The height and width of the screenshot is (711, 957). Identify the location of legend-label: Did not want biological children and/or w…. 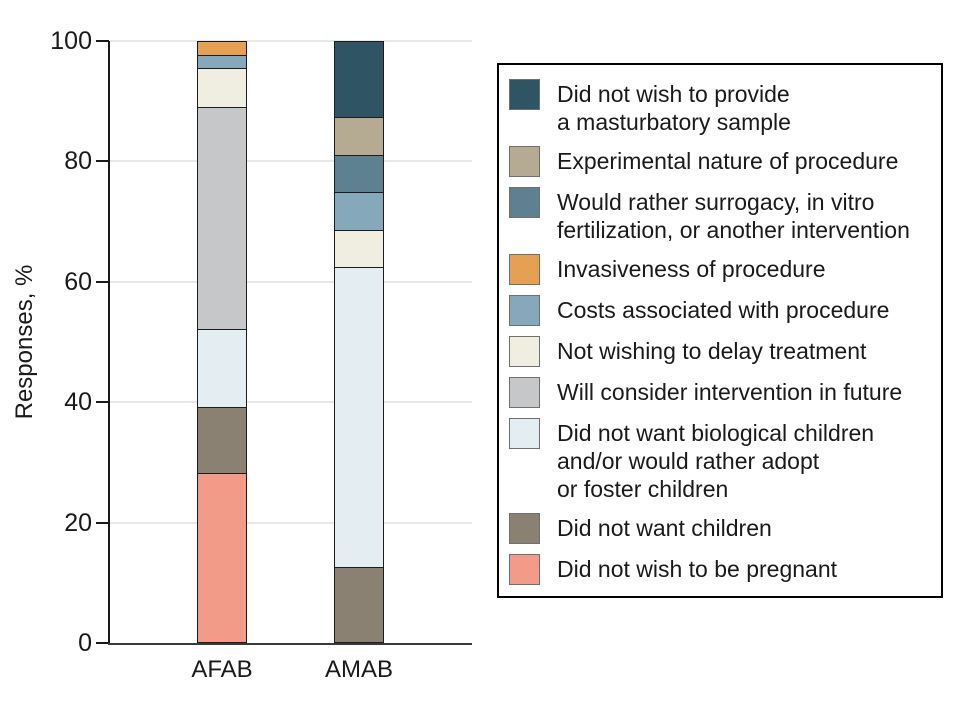
(716, 461).